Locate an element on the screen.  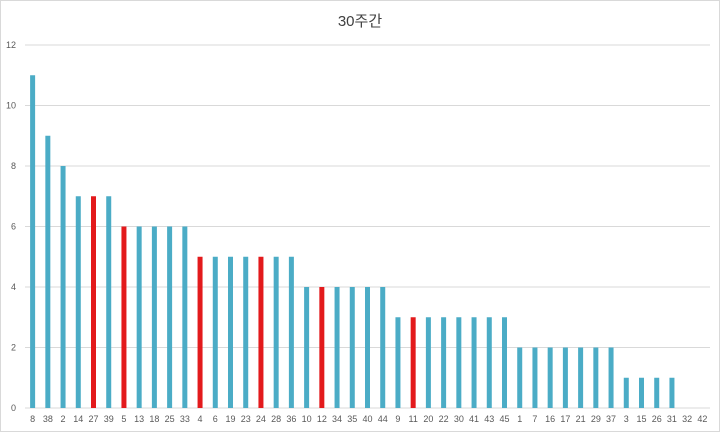
x-tick-label: 7 is located at coordinates (534, 419).